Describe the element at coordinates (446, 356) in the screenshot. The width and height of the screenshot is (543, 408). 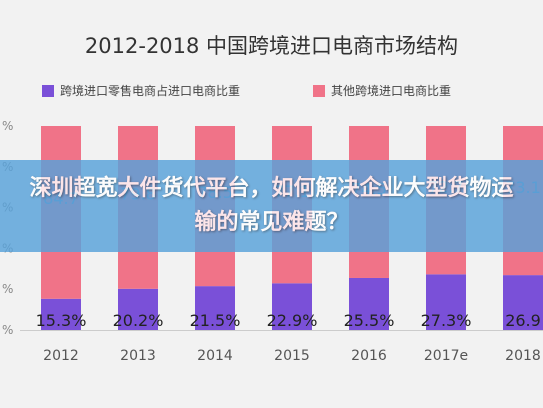
I see `x-tick-label: 2017e` at that location.